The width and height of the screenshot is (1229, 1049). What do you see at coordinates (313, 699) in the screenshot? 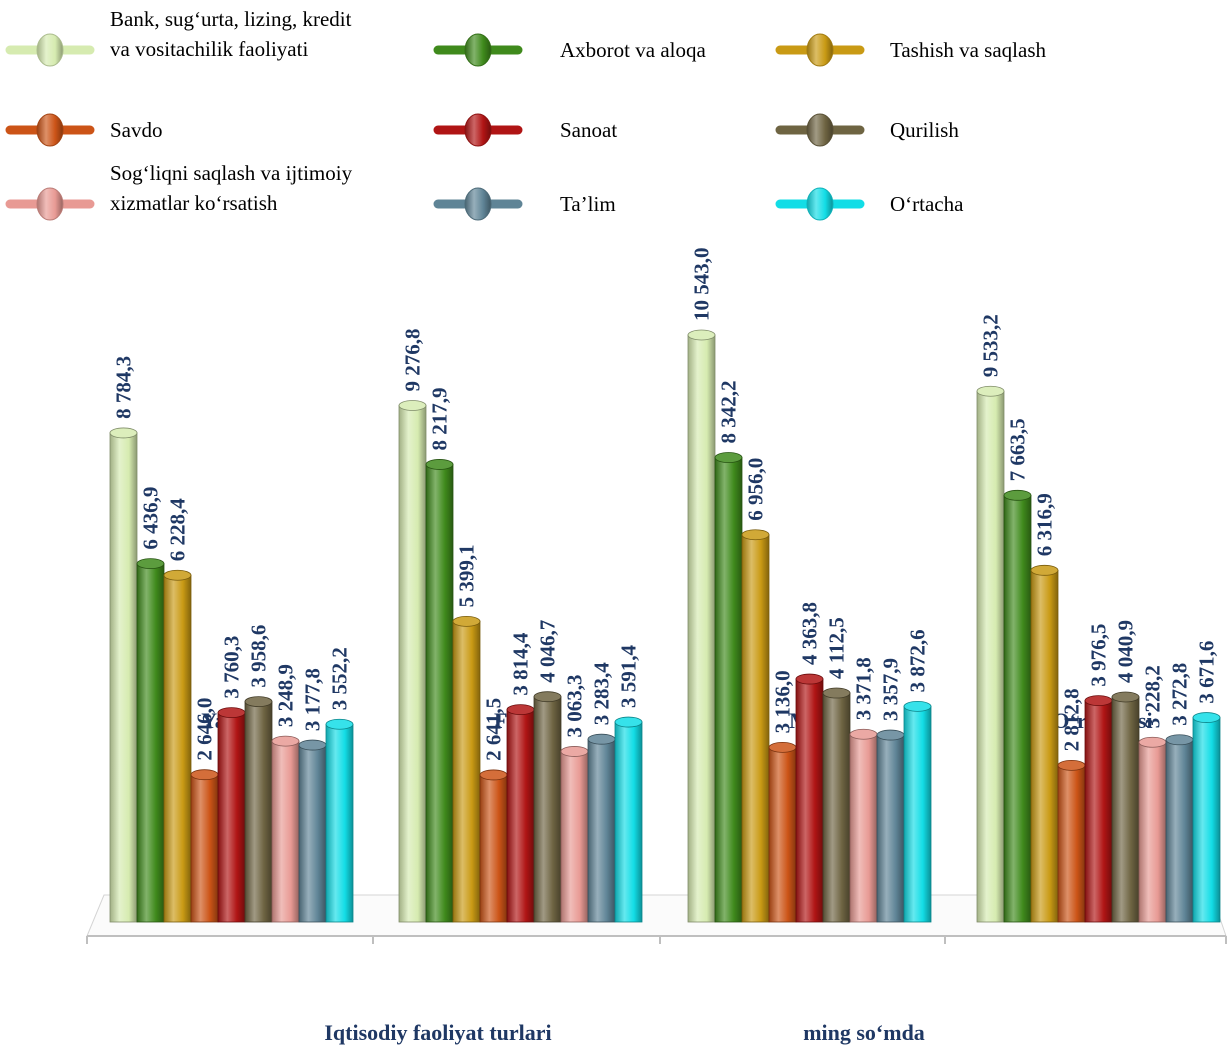
I see `data-label: 3 177,8` at bounding box center [313, 699].